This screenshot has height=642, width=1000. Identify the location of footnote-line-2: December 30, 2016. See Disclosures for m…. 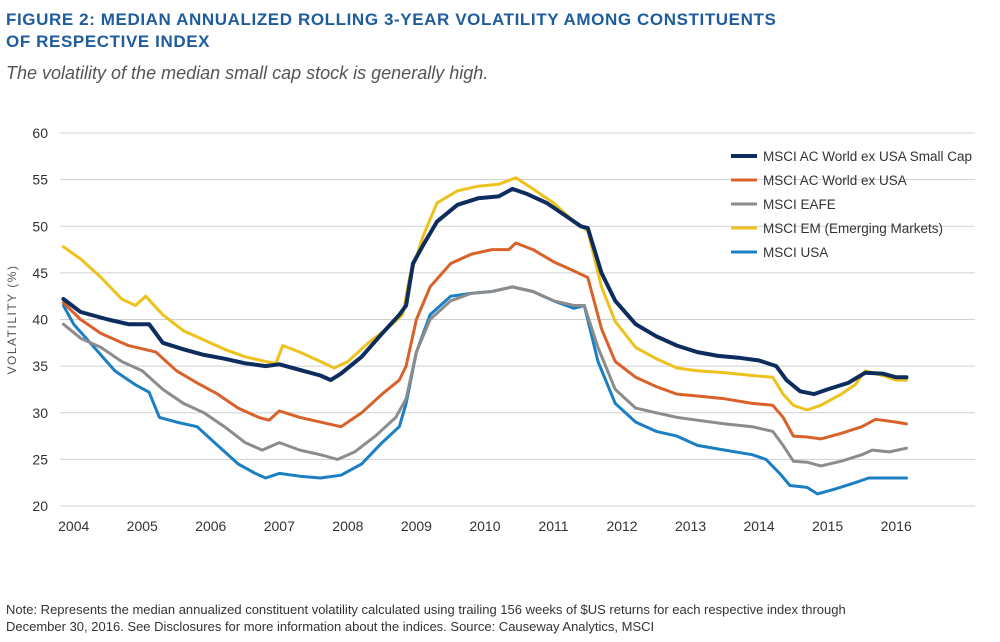
(330, 626).